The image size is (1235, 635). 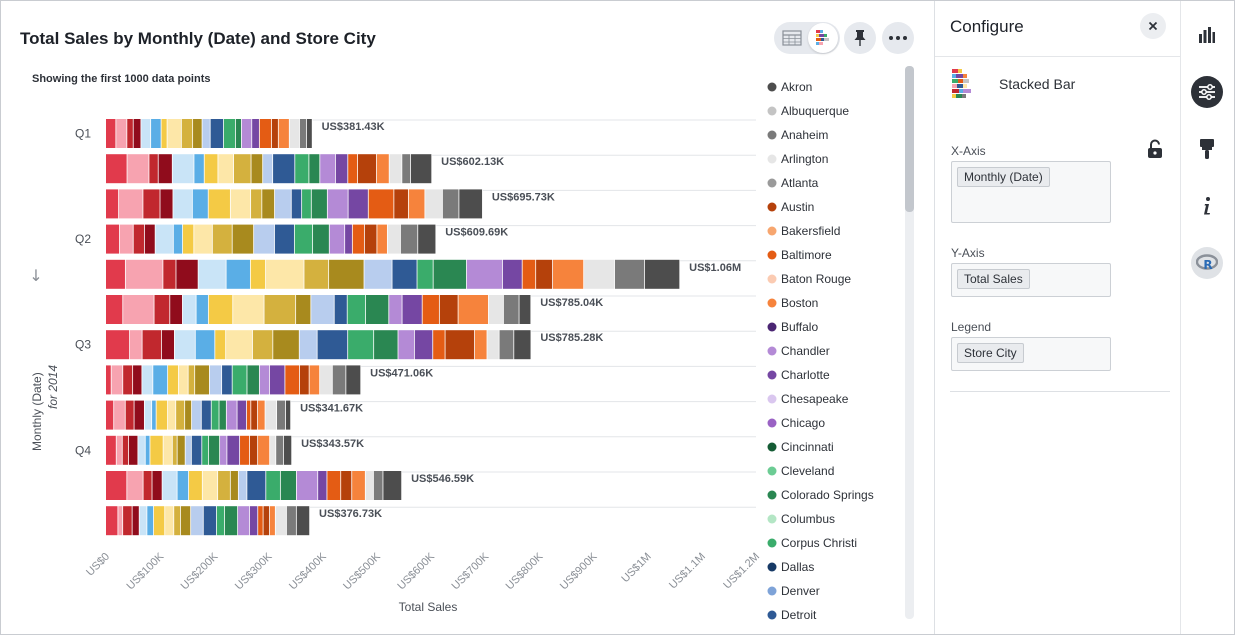 I want to click on legend-dropzone: Store City, so click(x=1031, y=354).